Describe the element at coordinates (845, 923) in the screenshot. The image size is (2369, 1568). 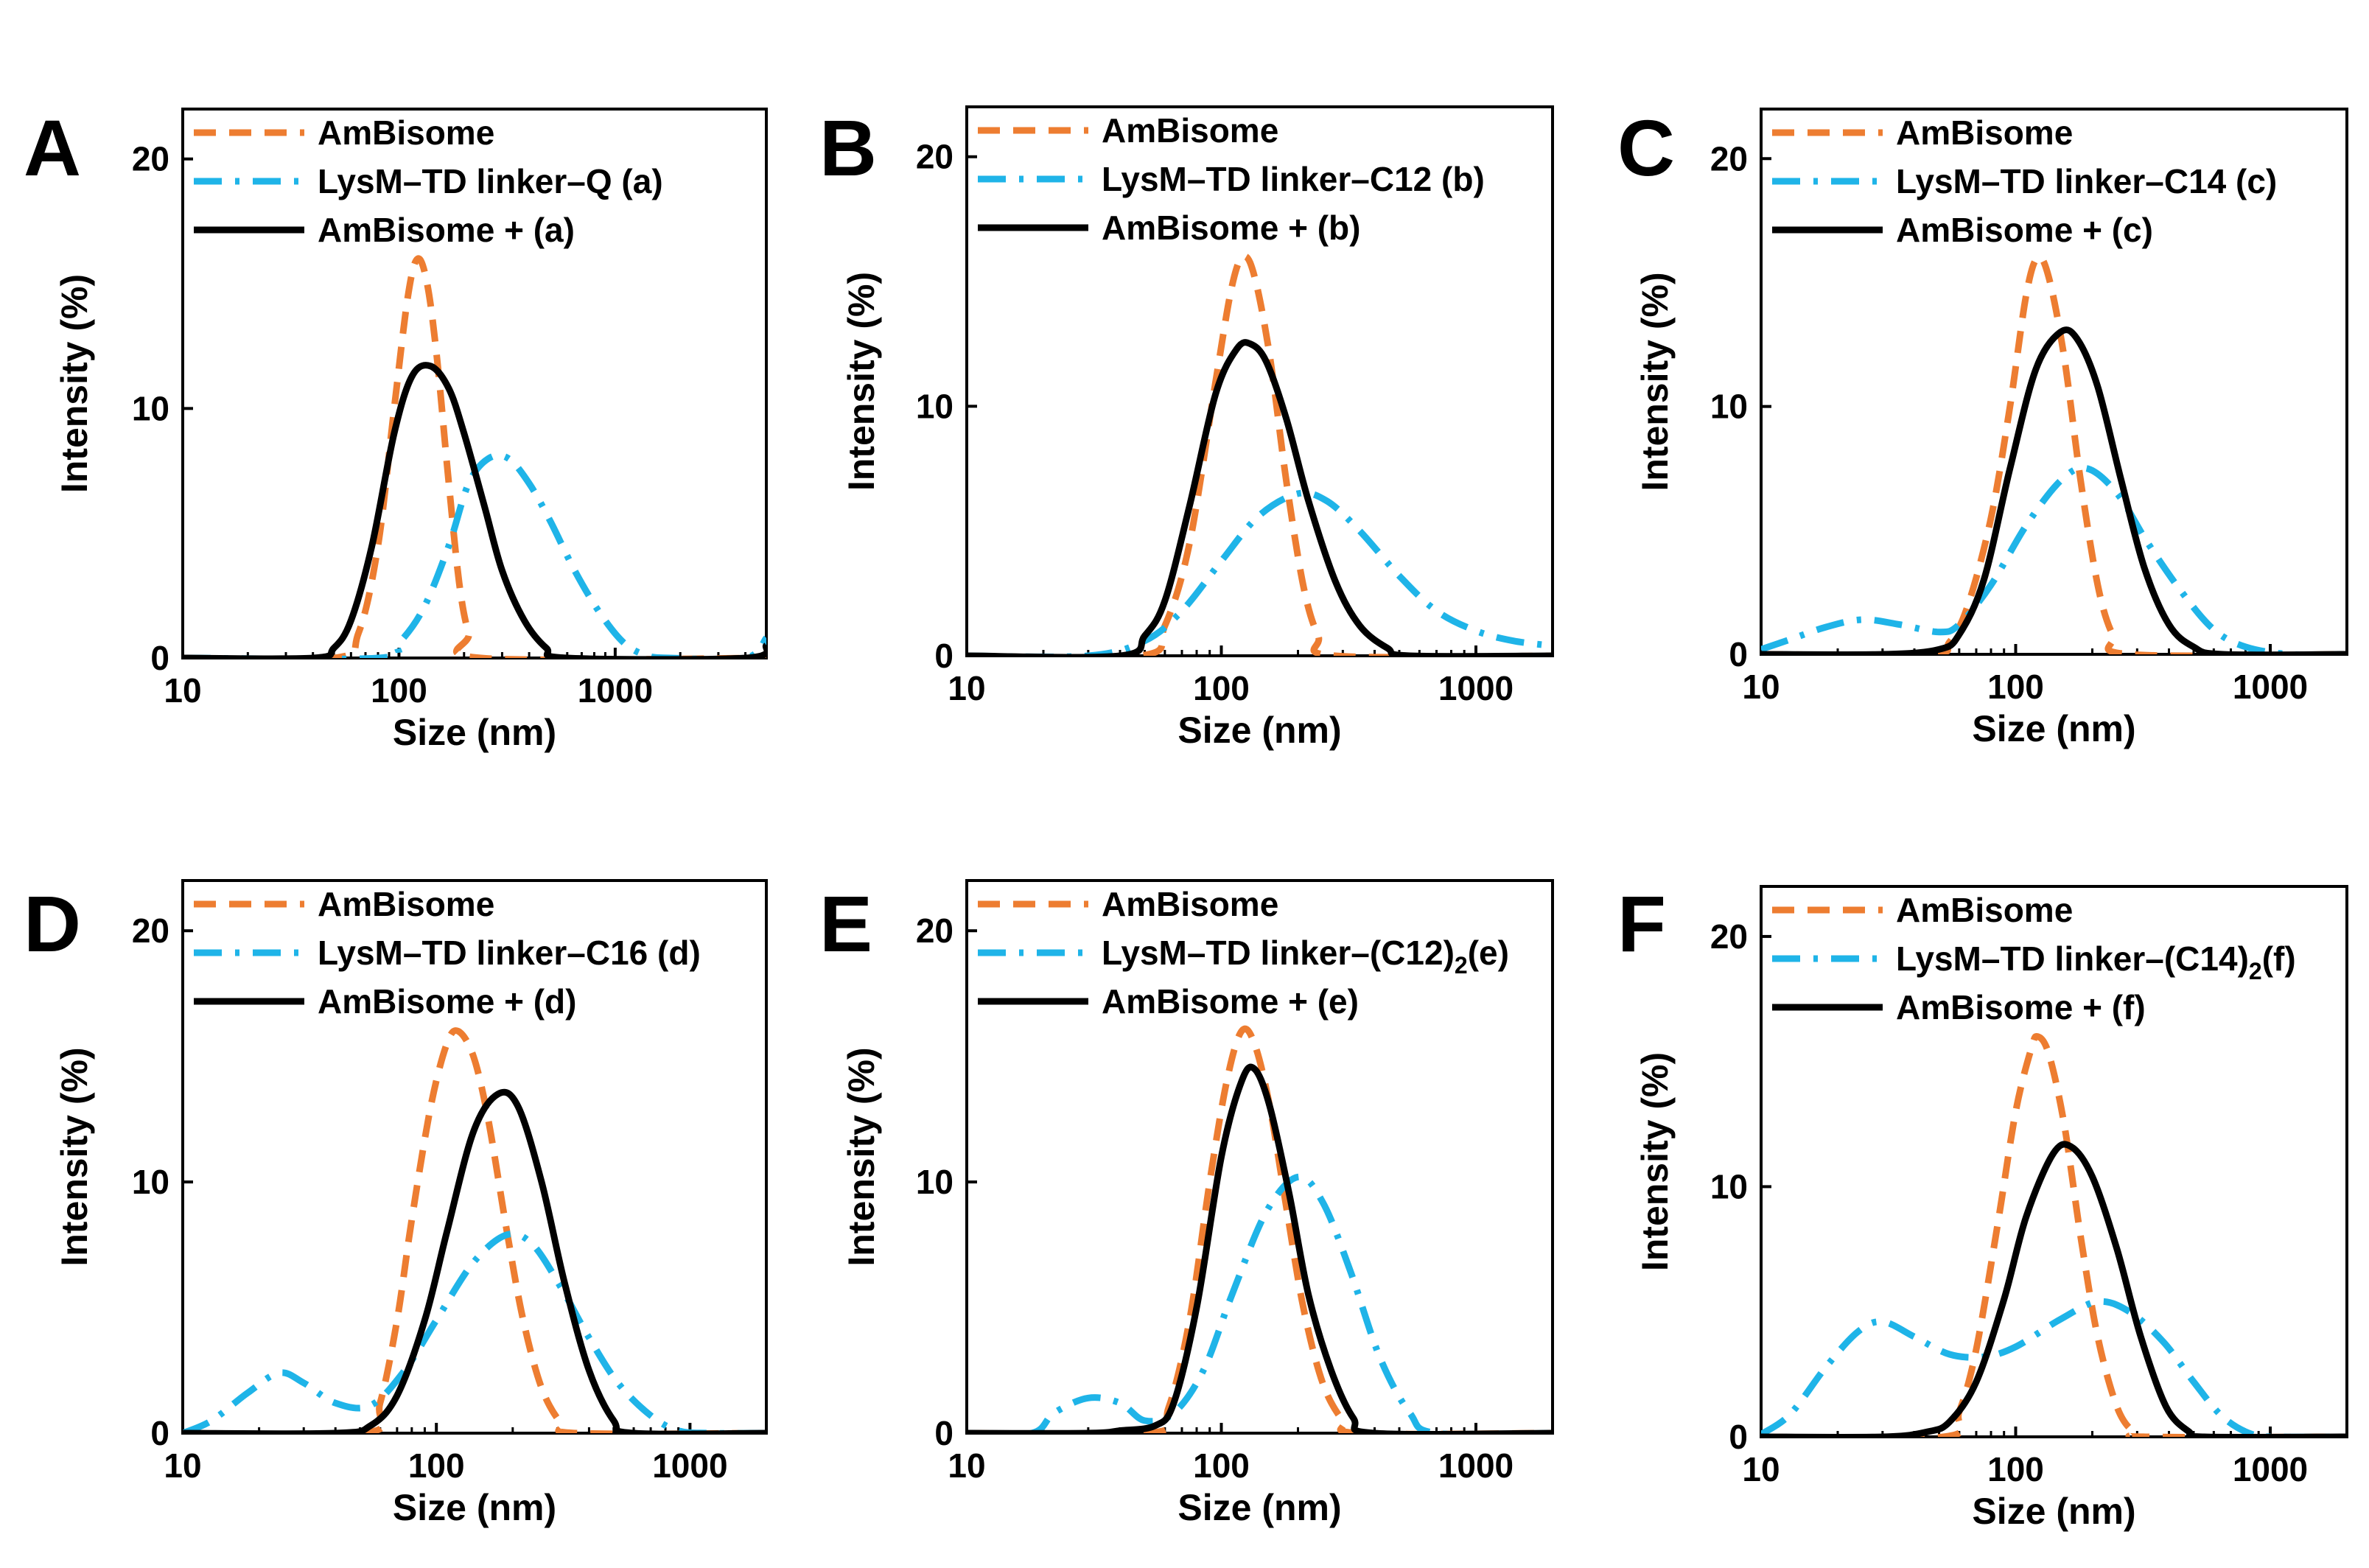
I see `panel-letter: E` at that location.